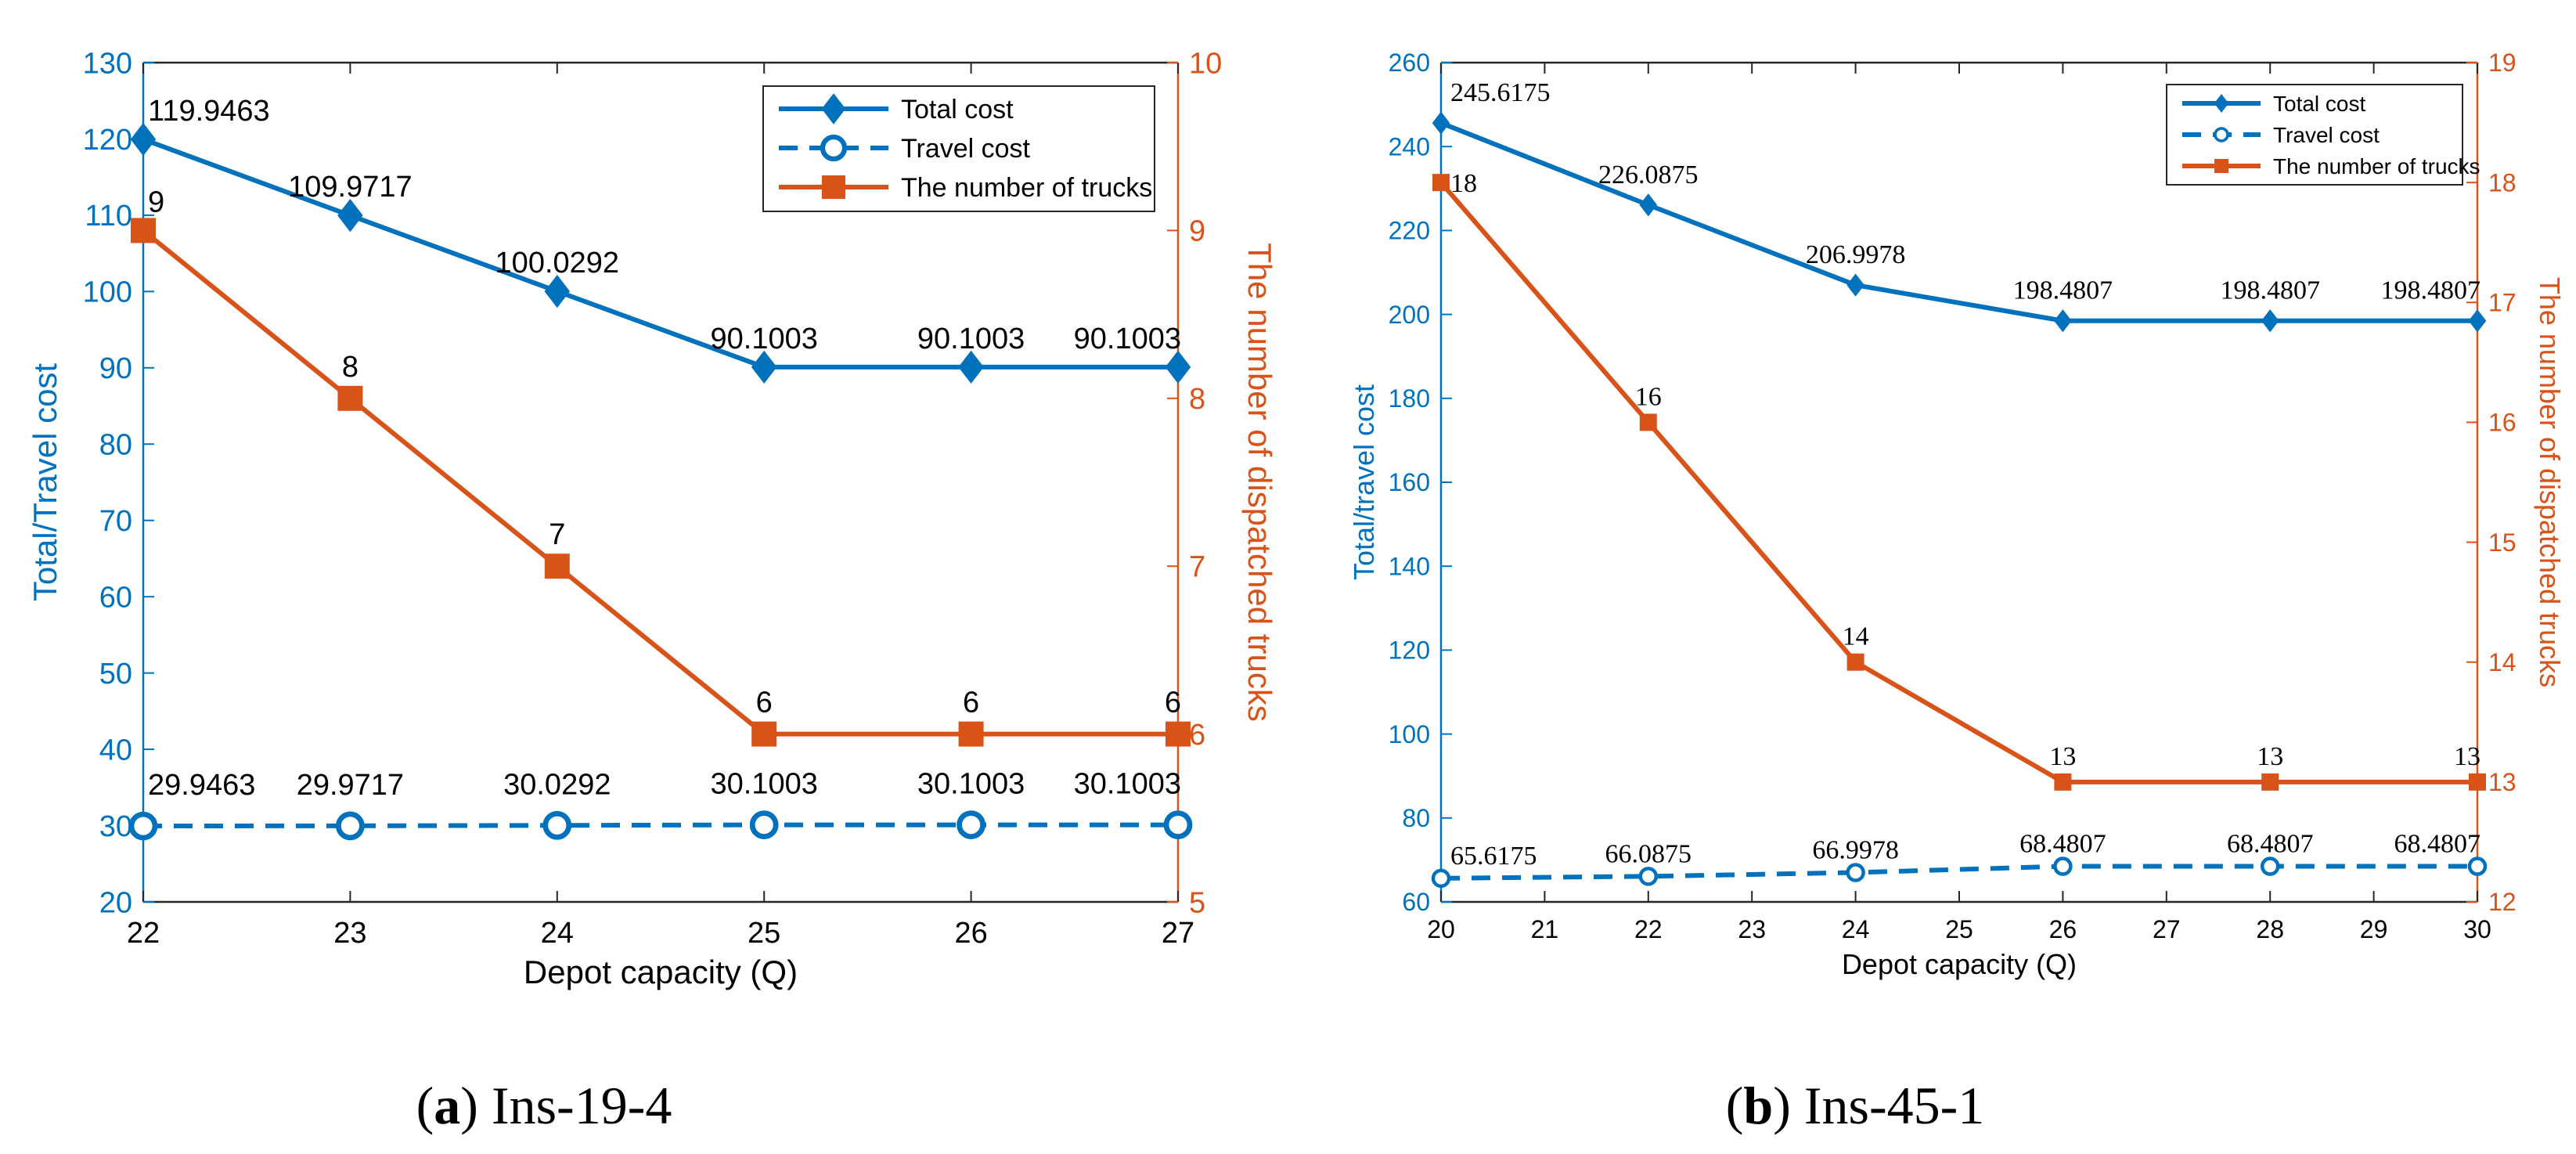  I want to click on panel-b-series-2-data-label: 18, so click(1463, 184).